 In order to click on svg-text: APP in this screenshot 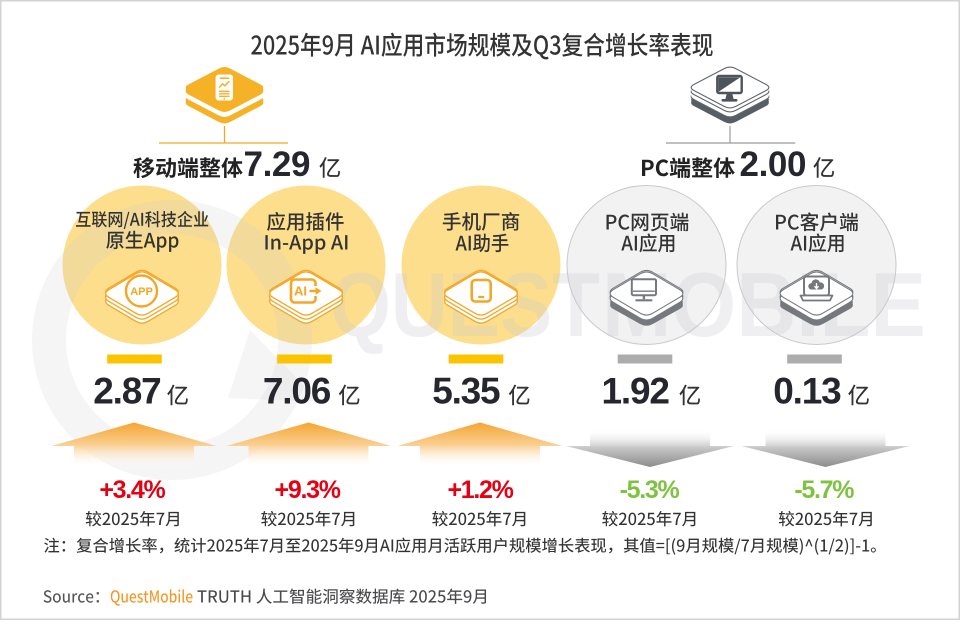, I will do `click(141, 292)`.